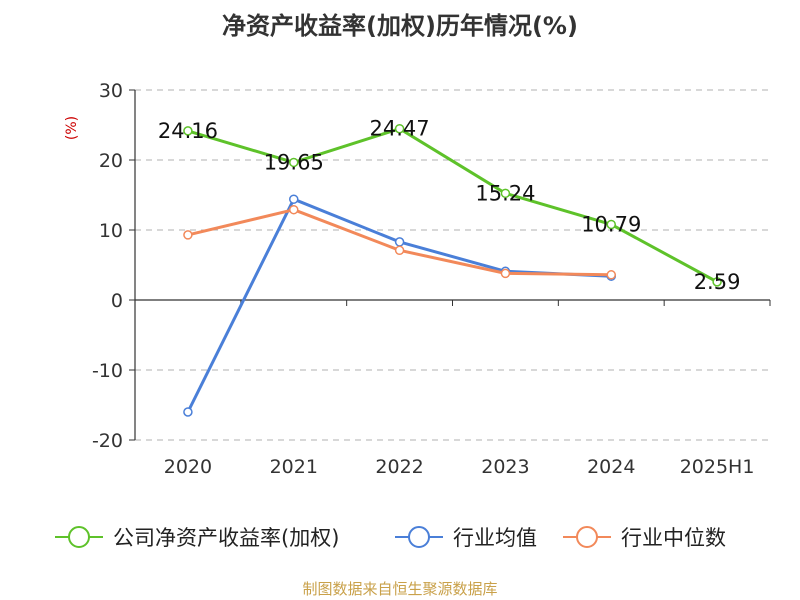 The height and width of the screenshot is (600, 800). Describe the element at coordinates (673, 538) in the screenshot. I see `legend-label: 行业中位数` at that location.